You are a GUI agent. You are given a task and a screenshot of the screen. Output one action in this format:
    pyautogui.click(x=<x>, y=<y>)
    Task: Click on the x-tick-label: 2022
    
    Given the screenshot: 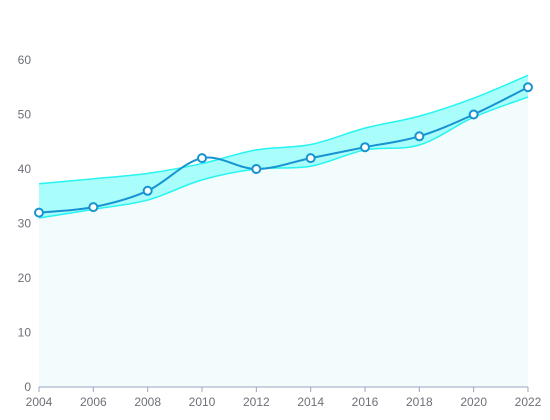 What is the action you would take?
    pyautogui.click(x=528, y=402)
    